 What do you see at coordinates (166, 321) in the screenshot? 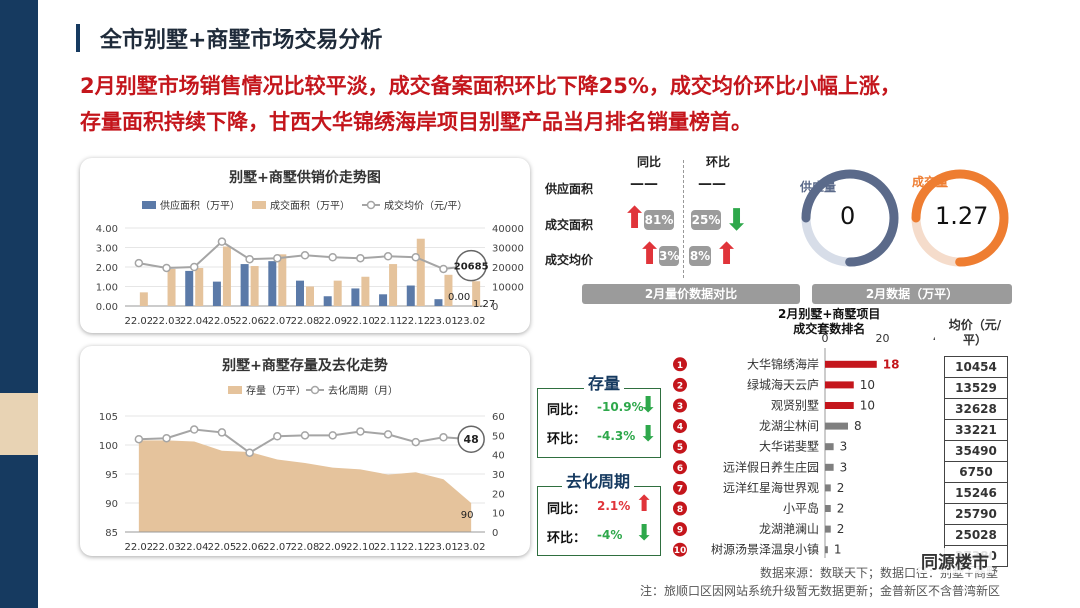
I see `chart1-x-tick: 22.03` at bounding box center [166, 321].